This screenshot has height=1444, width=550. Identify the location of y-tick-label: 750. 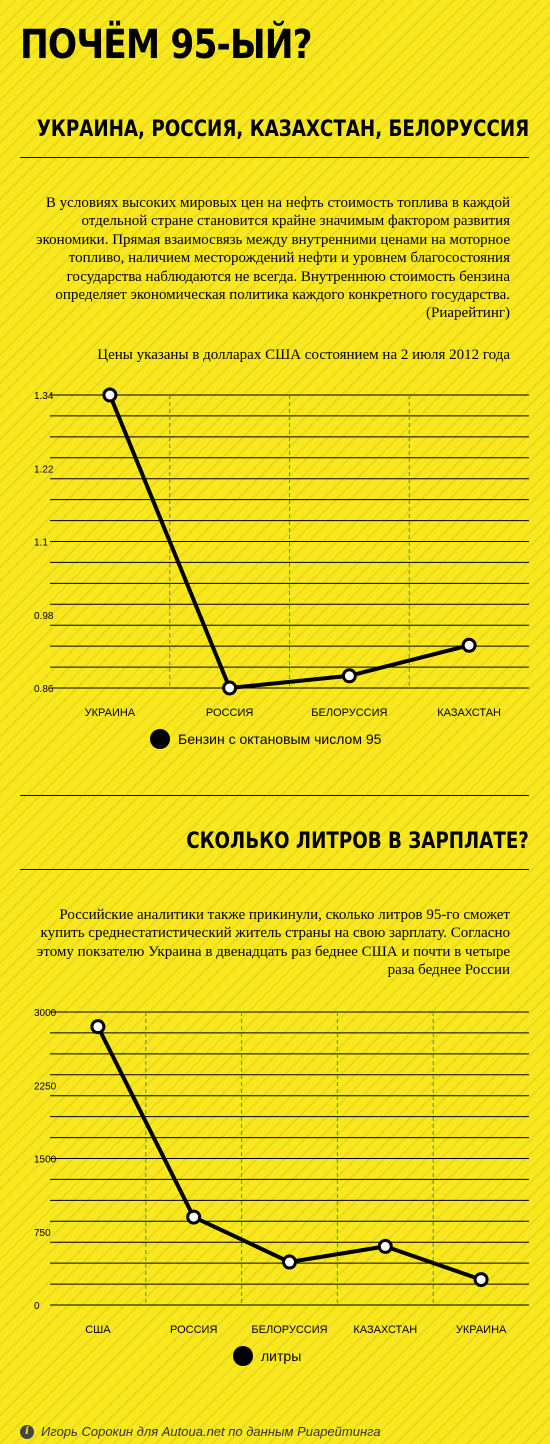
(42, 1233).